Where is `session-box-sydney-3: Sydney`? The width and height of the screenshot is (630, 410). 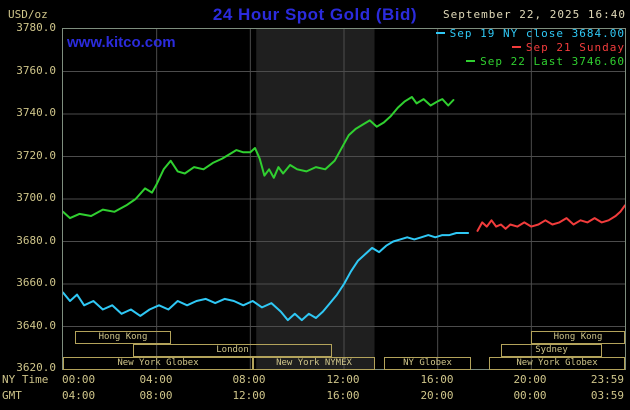
session-box-sydney-3: Sydney is located at coordinates (551, 350).